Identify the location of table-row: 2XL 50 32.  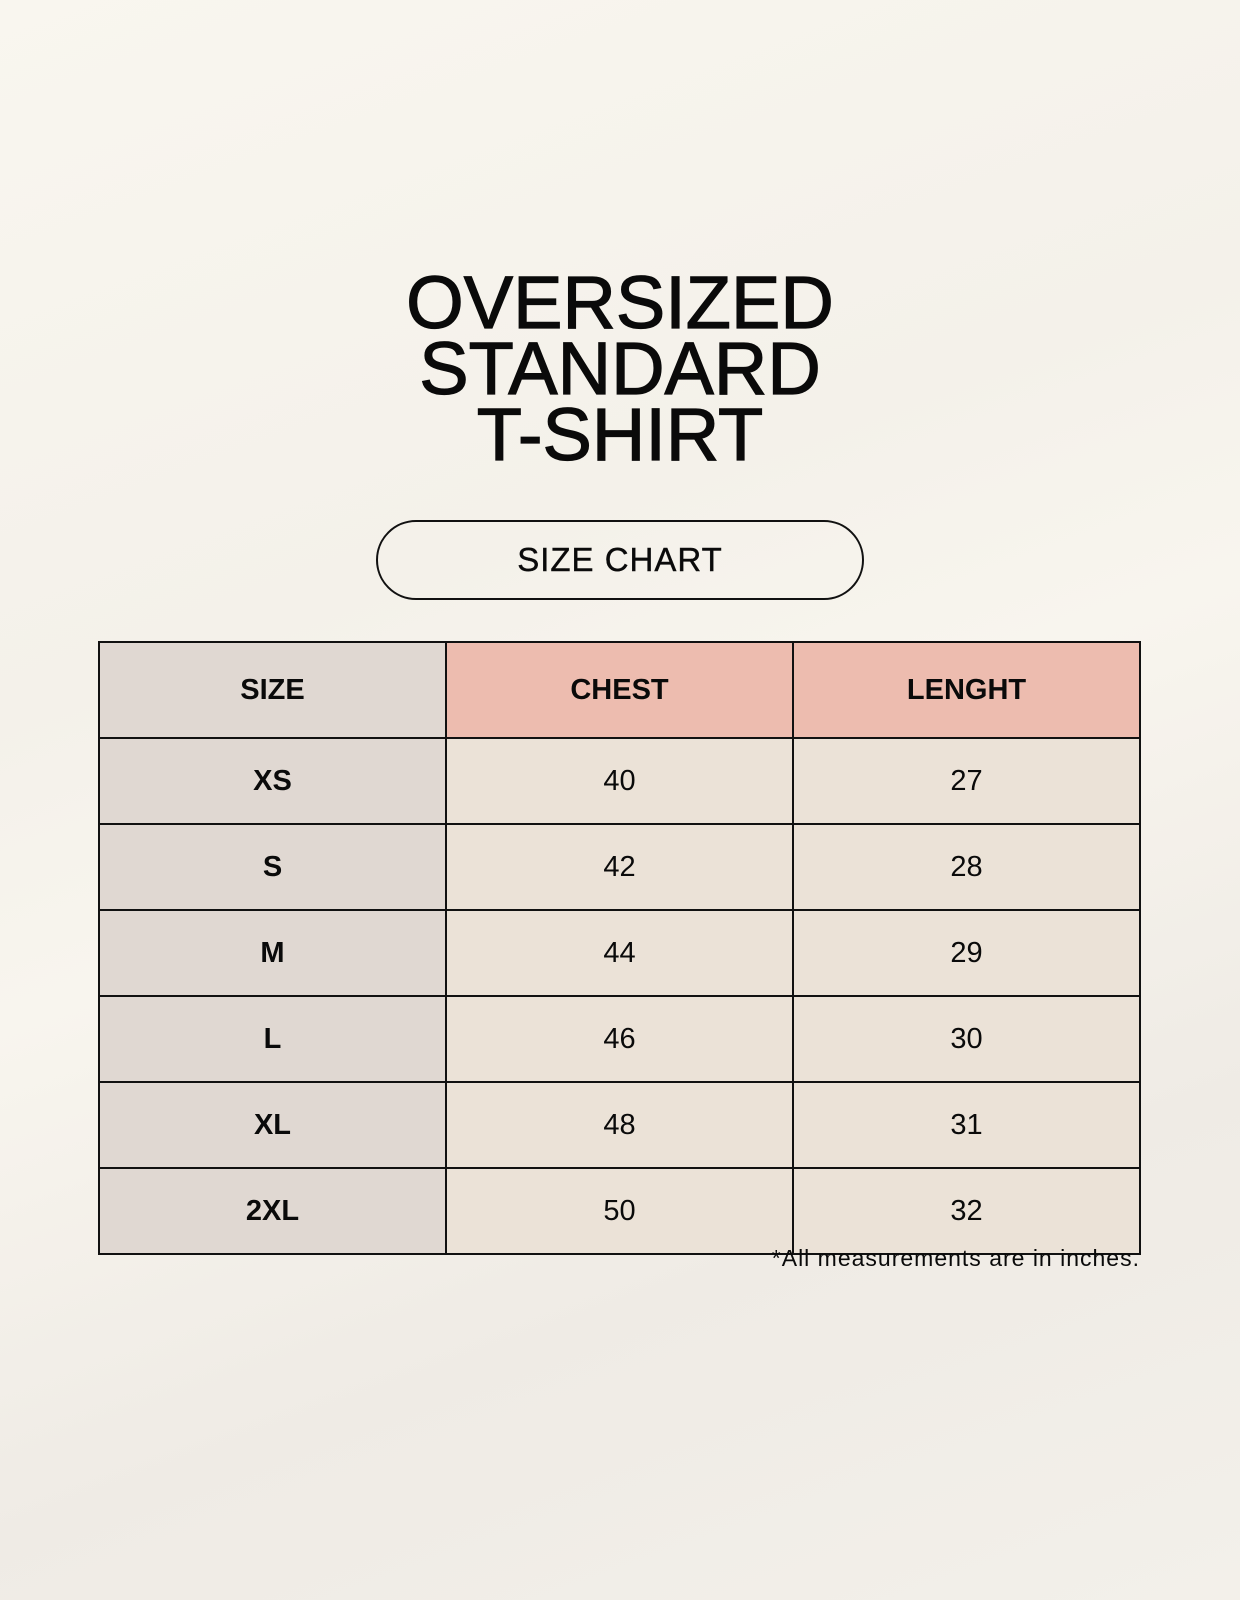
(619, 1211).